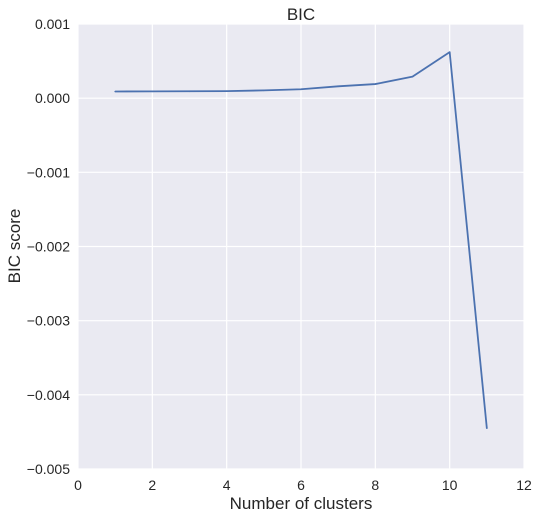 This screenshot has width=538, height=523. What do you see at coordinates (152, 485) in the screenshot?
I see `x-tick-label: 2` at bounding box center [152, 485].